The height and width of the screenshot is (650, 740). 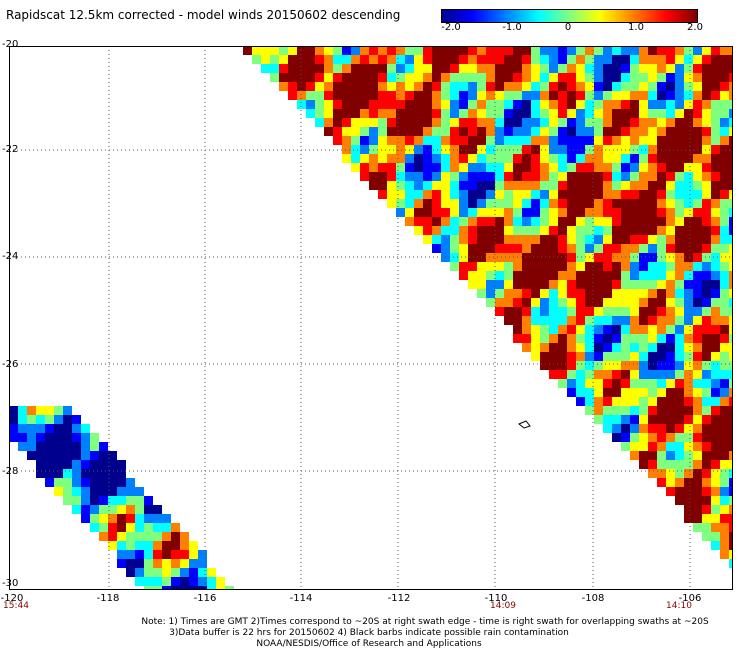 I want to click on colorbar, so click(x=569, y=16).